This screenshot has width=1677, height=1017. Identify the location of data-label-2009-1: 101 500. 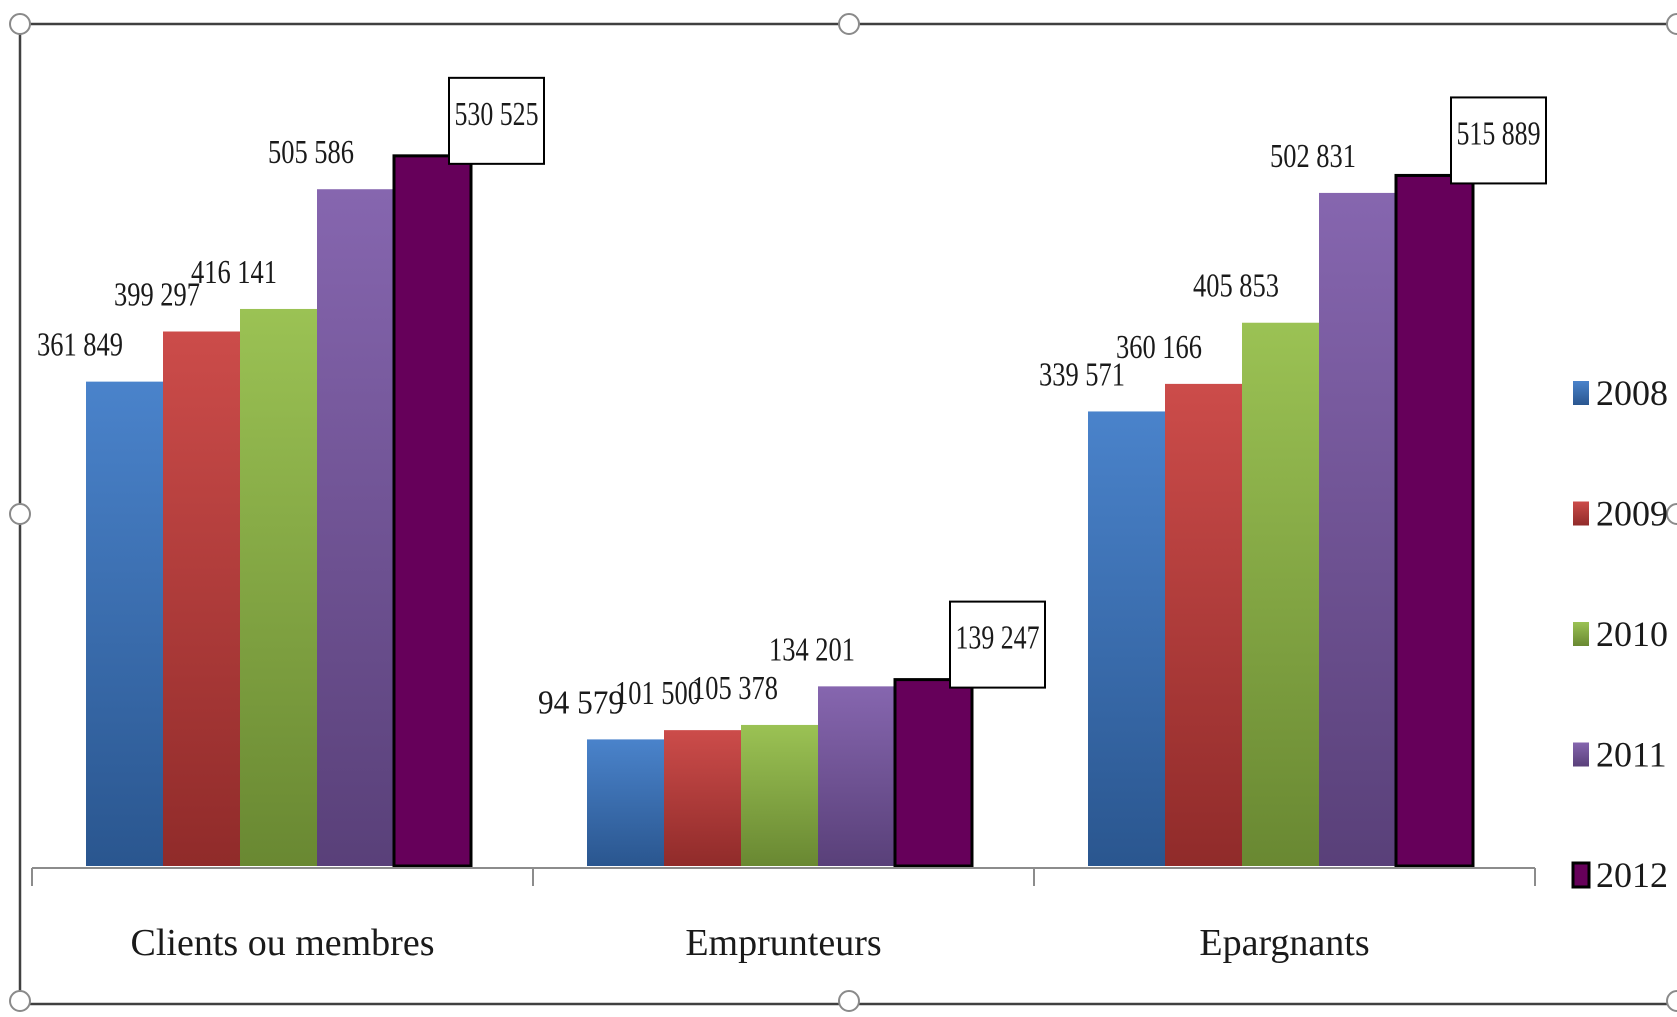
(658, 693).